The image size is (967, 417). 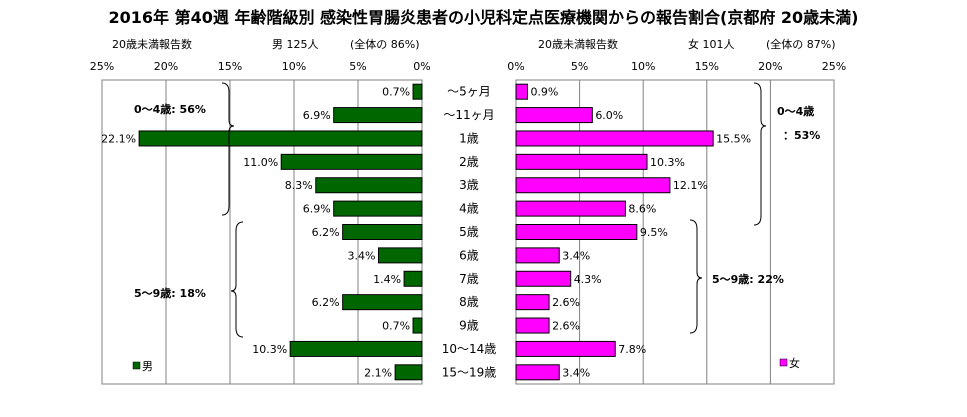 What do you see at coordinates (468, 115) in the screenshot?
I see `category-label: ～11ヶ月` at bounding box center [468, 115].